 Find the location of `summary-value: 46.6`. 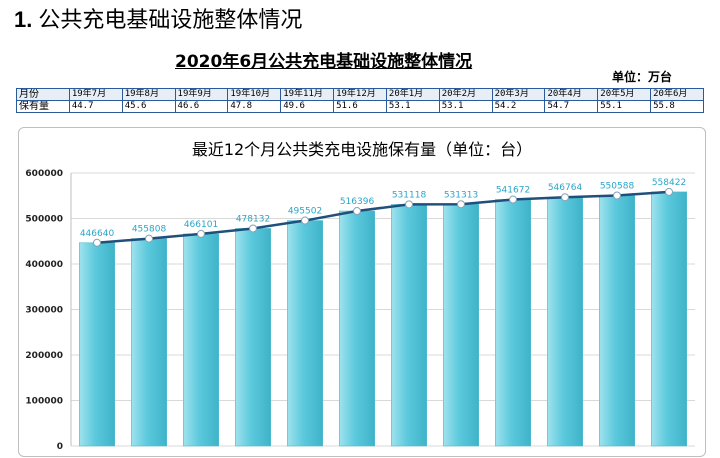

summary-value: 46.6 is located at coordinates (201, 106).